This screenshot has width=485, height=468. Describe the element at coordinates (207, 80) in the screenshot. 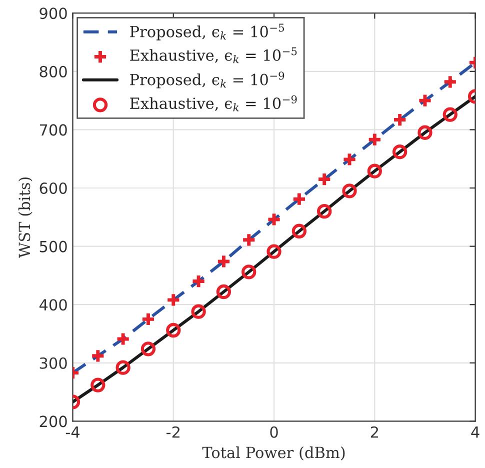

I see `legend-label: Proposed, ϵ$_{k}$ = 10$^{−9}$` at that location.